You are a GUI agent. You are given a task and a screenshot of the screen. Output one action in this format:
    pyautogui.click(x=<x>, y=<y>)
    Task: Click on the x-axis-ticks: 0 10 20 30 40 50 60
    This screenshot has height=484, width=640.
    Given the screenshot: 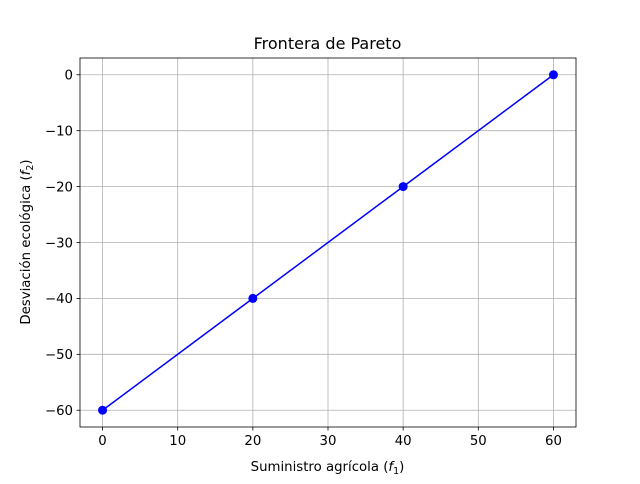 What is the action you would take?
    pyautogui.click(x=330, y=438)
    